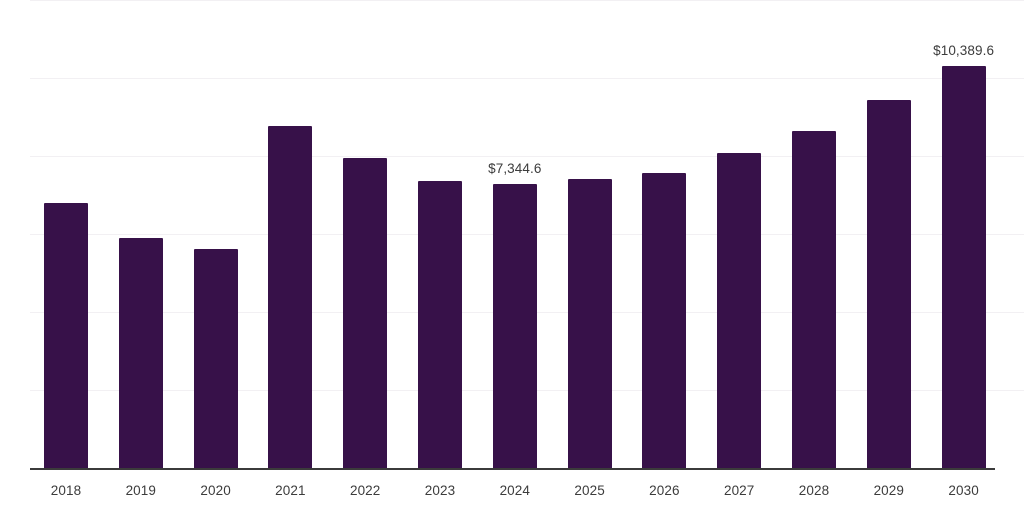 The width and height of the screenshot is (1024, 512). What do you see at coordinates (365, 490) in the screenshot?
I see `x-tick-label-2022: 2022` at bounding box center [365, 490].